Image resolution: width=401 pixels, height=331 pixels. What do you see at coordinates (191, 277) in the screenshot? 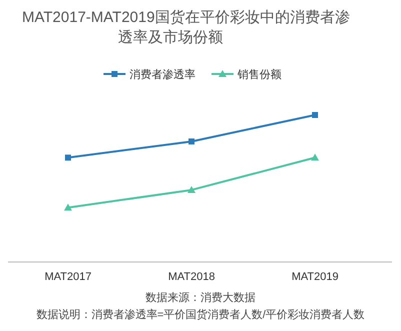
I see `x-tick-label: MAT2018` at bounding box center [191, 277].